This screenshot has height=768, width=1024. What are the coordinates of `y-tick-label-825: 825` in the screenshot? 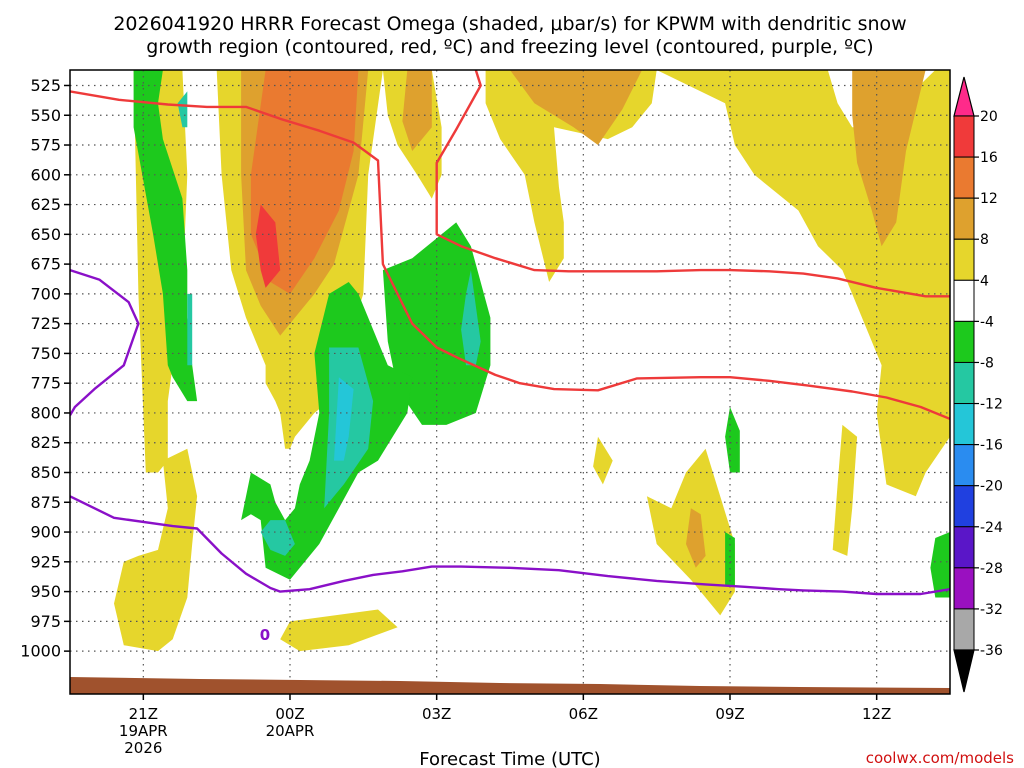 It's located at (45, 442).